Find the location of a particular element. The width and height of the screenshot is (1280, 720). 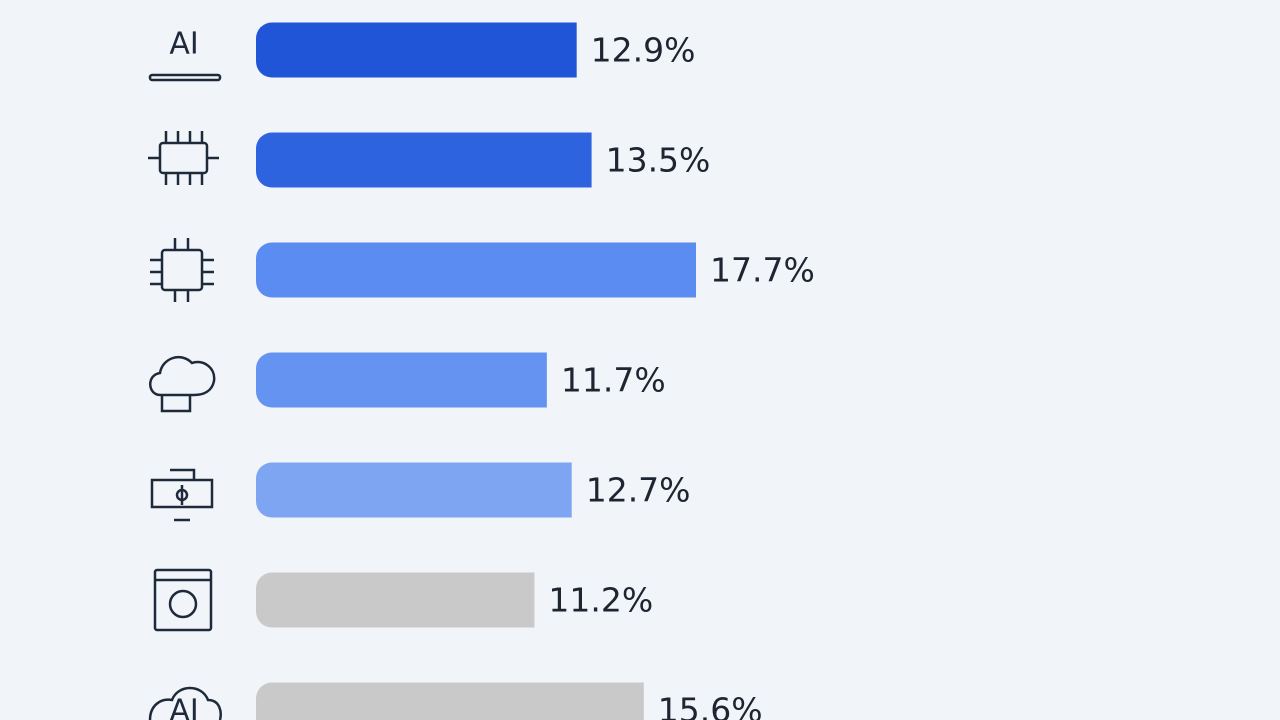

icon-ai is located at coordinates (185, 77).